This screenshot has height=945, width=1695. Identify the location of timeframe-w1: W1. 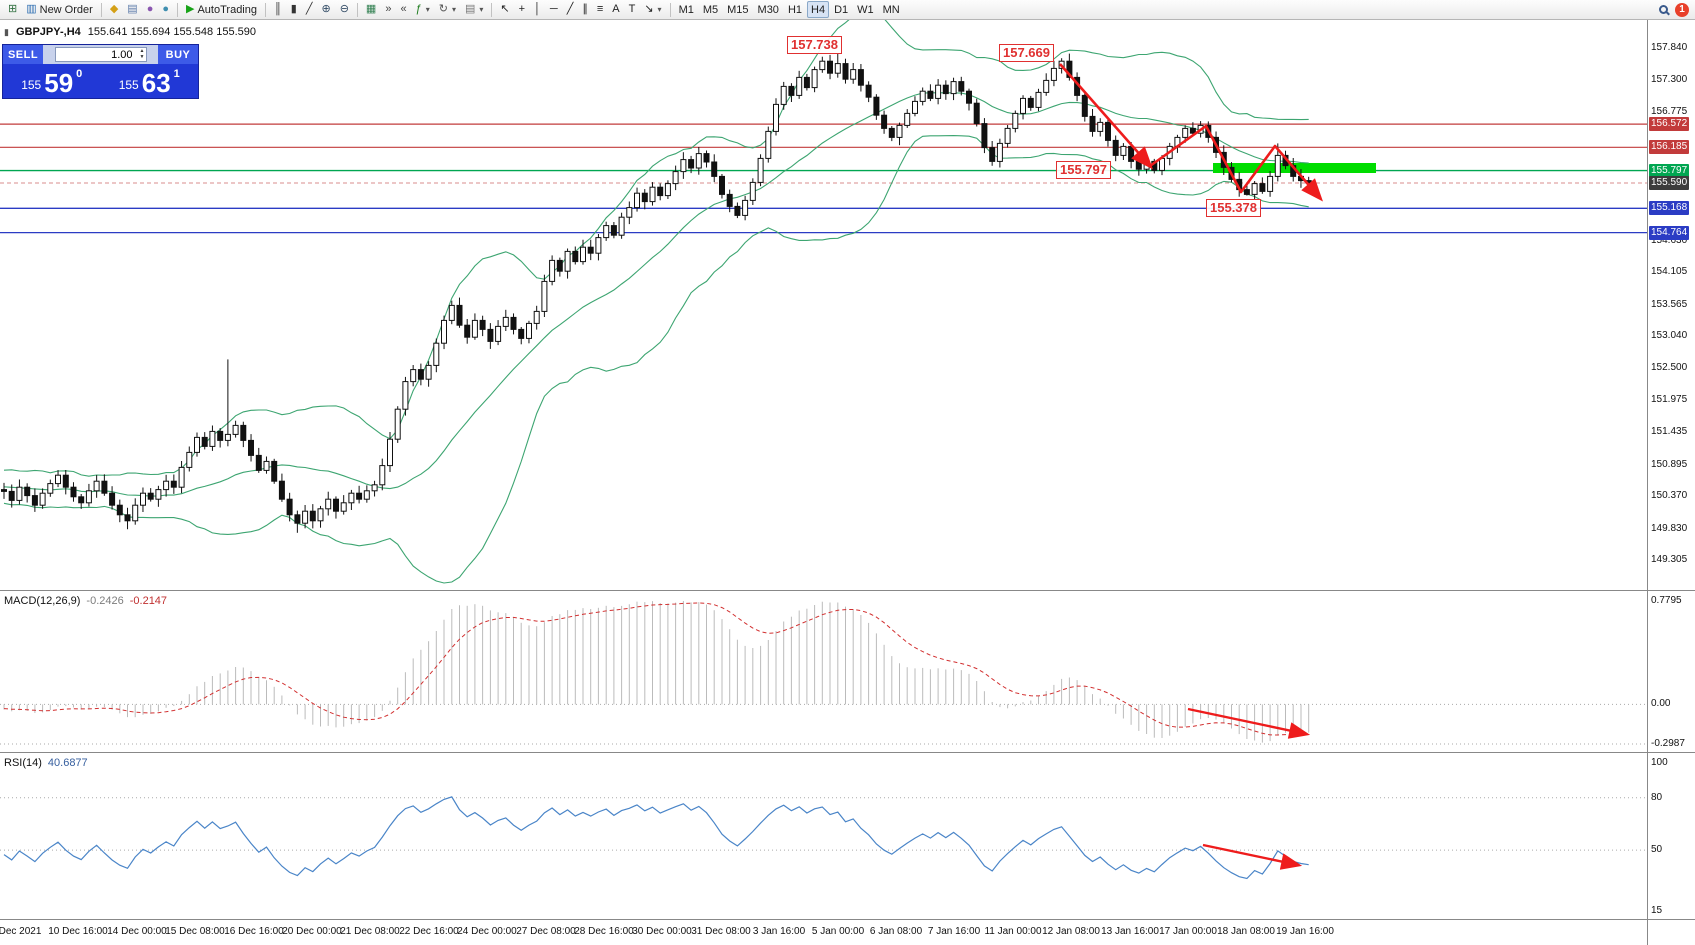
(865, 9).